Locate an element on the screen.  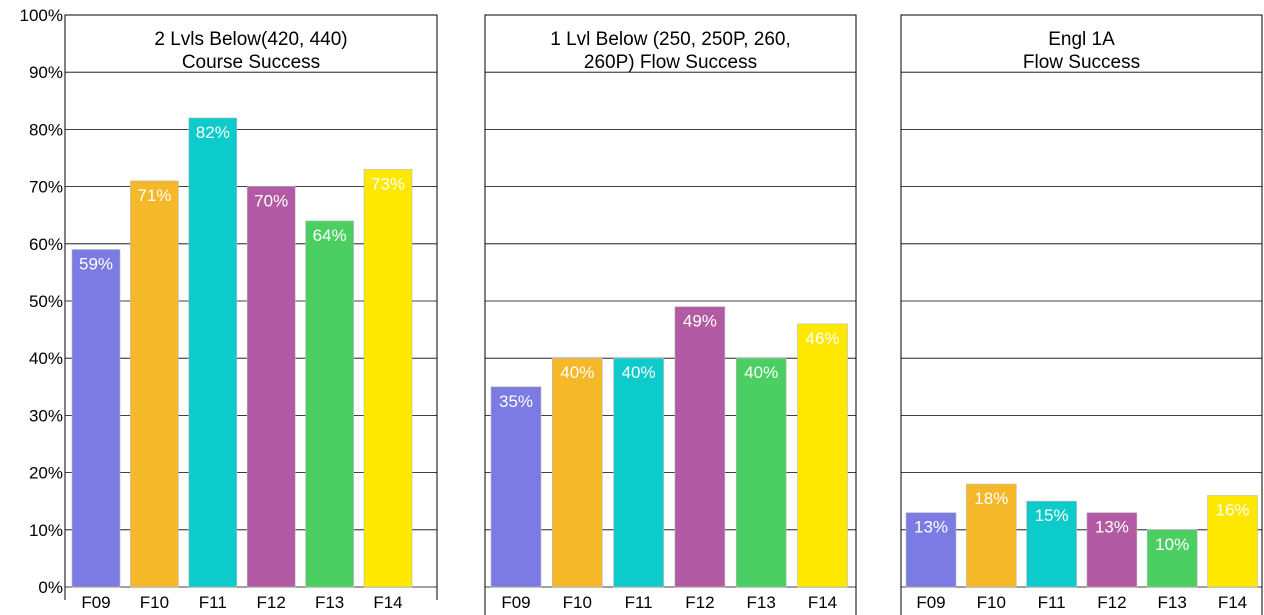
data-label: 73% is located at coordinates (388, 183).